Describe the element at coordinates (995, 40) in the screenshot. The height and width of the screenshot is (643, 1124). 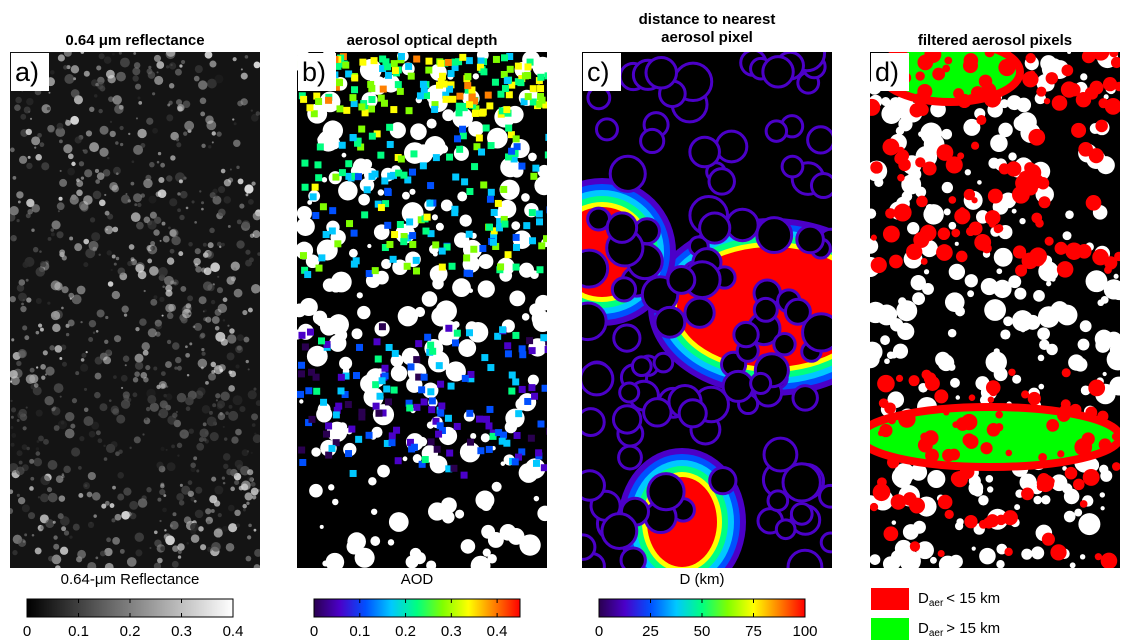
I see `panel-title: filtered aerosol pixels` at that location.